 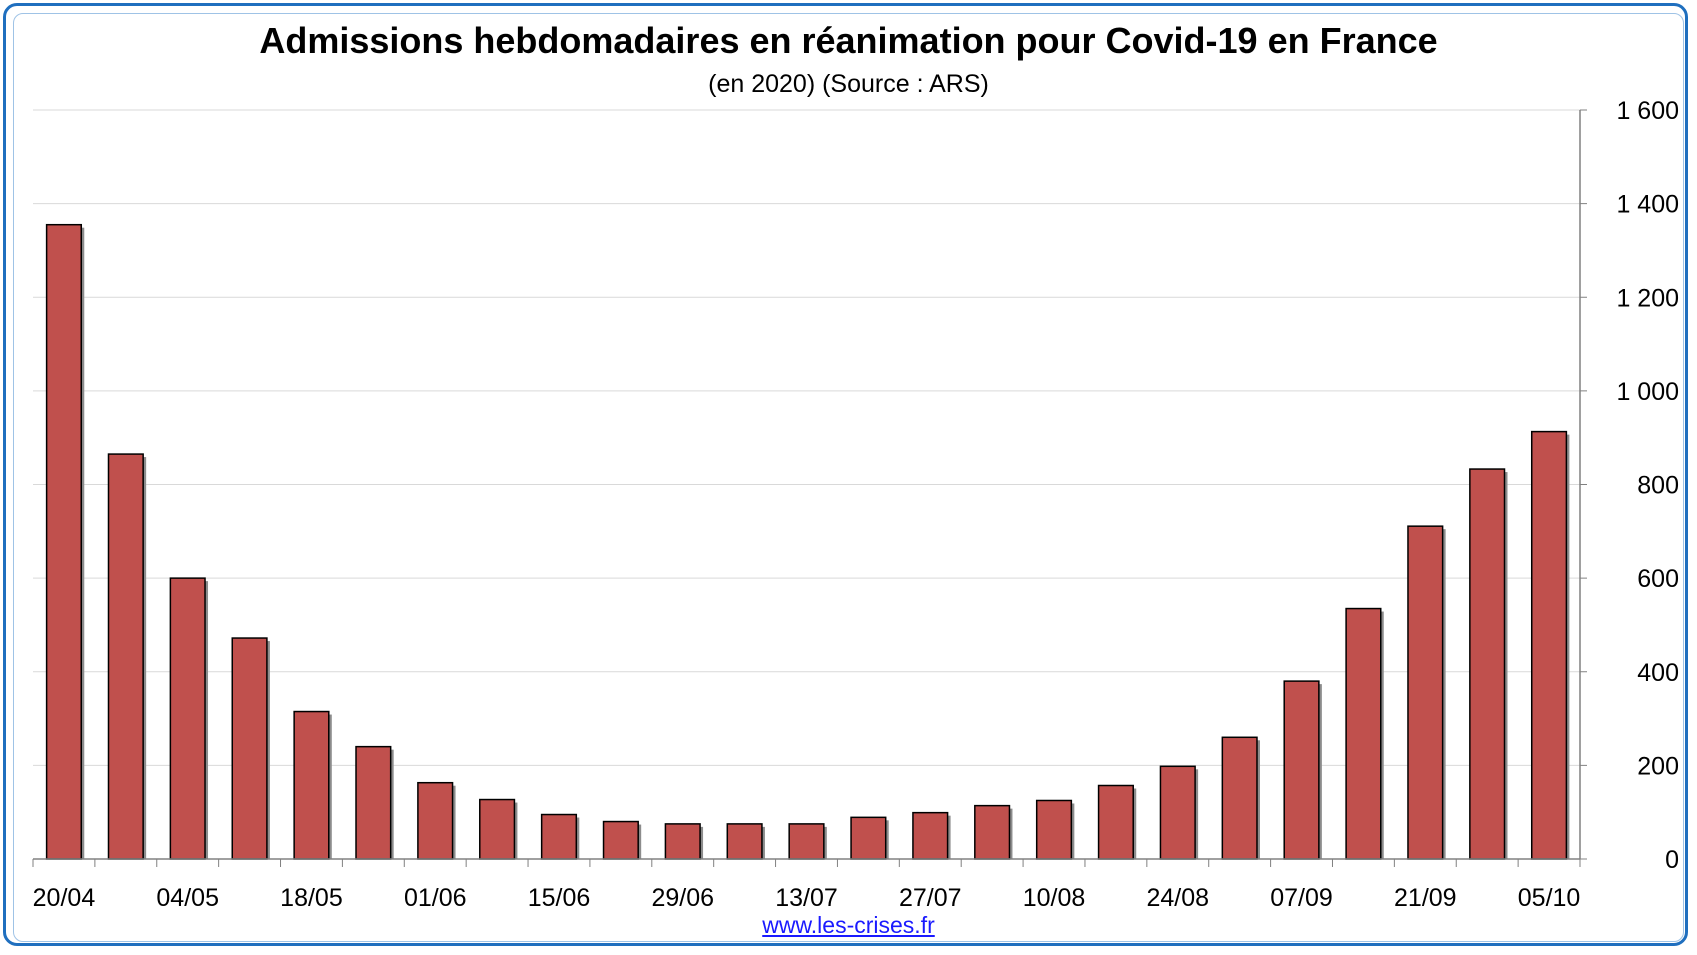 What do you see at coordinates (1177, 898) in the screenshot?
I see `x-tick-label: 24/08` at bounding box center [1177, 898].